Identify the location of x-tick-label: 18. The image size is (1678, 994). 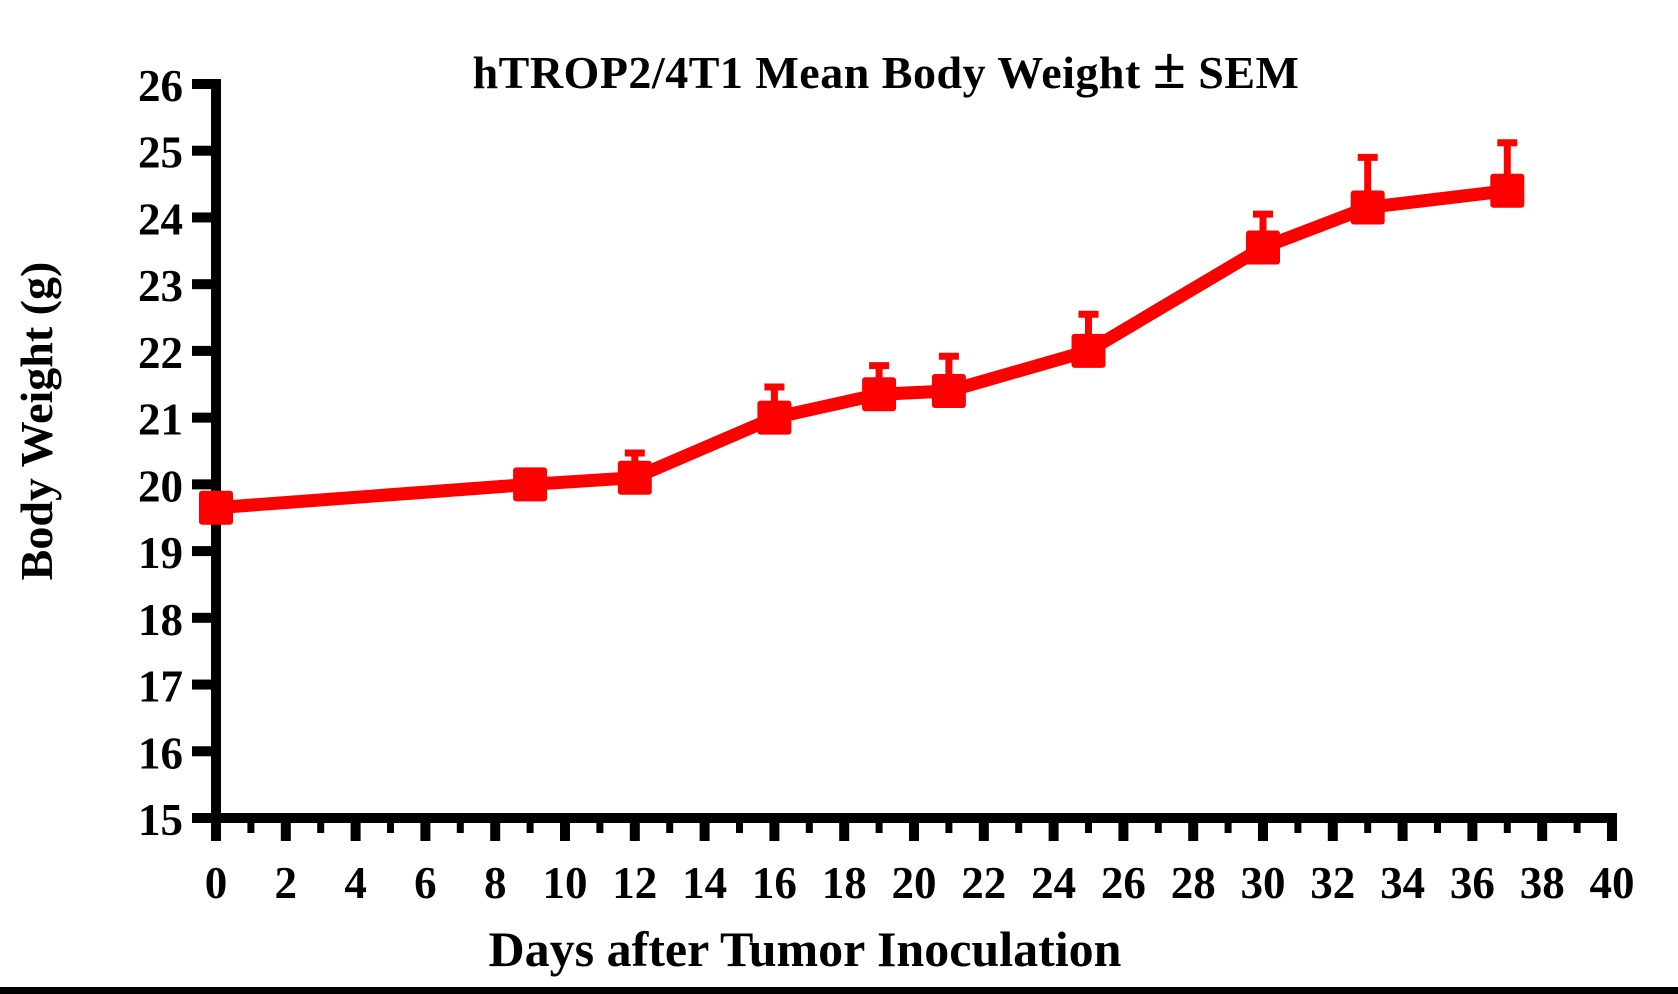
(844, 883).